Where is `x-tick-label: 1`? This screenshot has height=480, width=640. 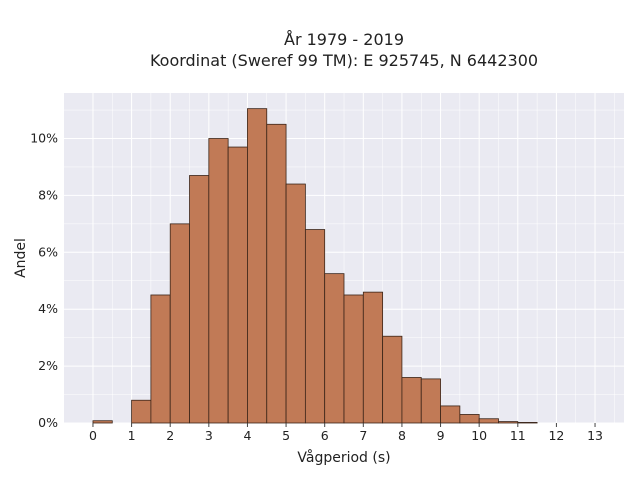 x-tick-label: 1 is located at coordinates (132, 435).